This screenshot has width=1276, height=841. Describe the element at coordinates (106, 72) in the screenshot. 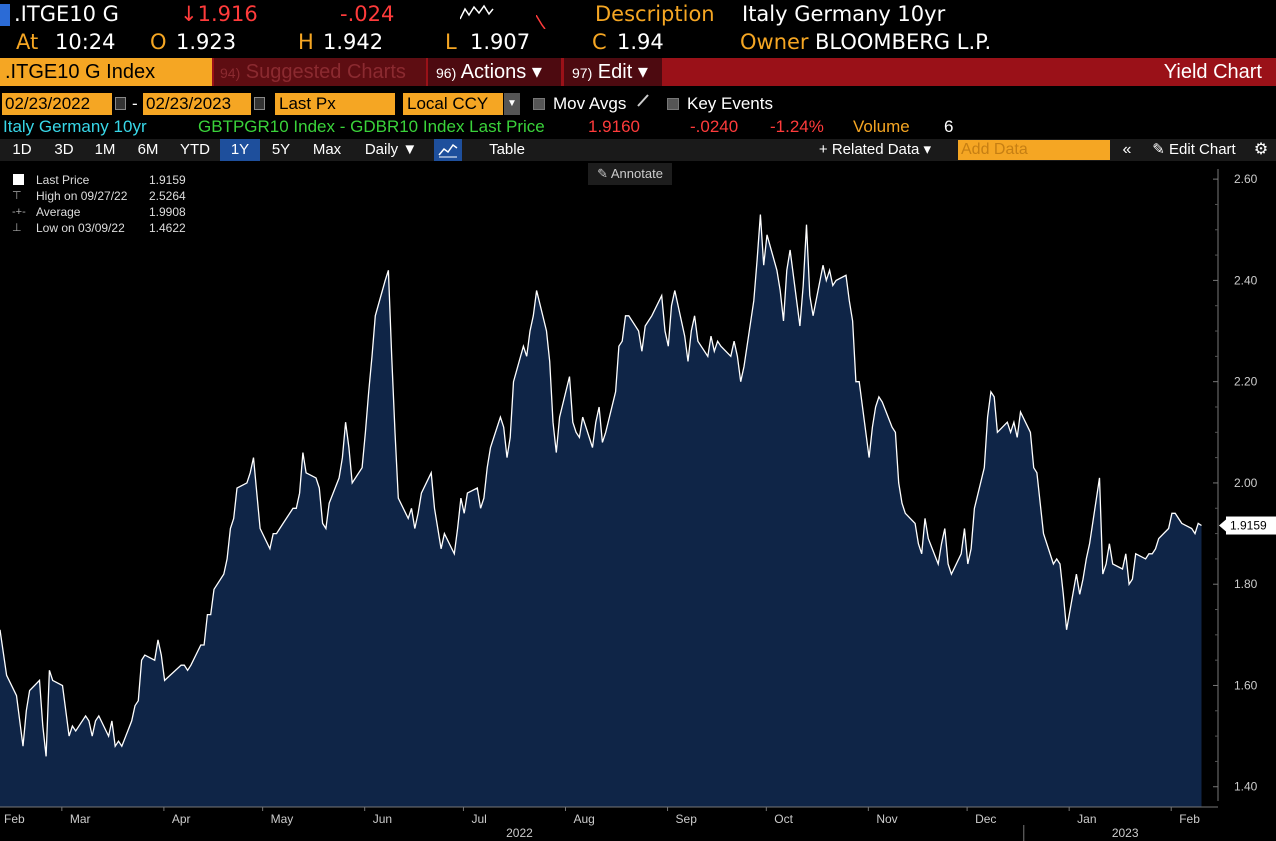

I see `security-index-box: .ITGE10 G Index` at that location.